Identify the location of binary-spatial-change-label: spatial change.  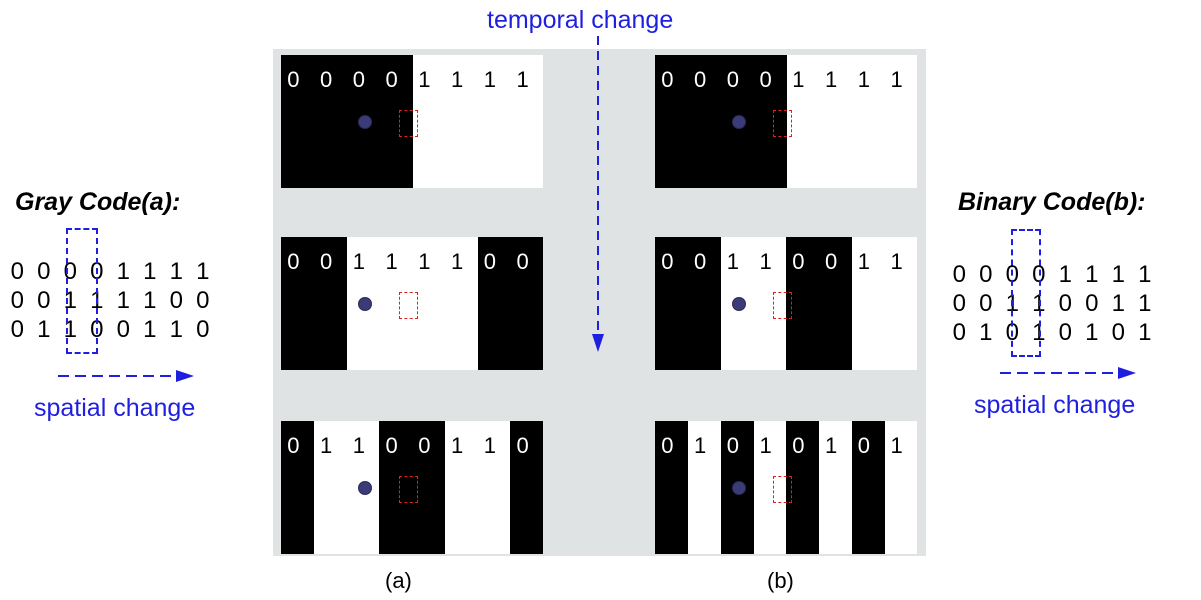
(1055, 405).